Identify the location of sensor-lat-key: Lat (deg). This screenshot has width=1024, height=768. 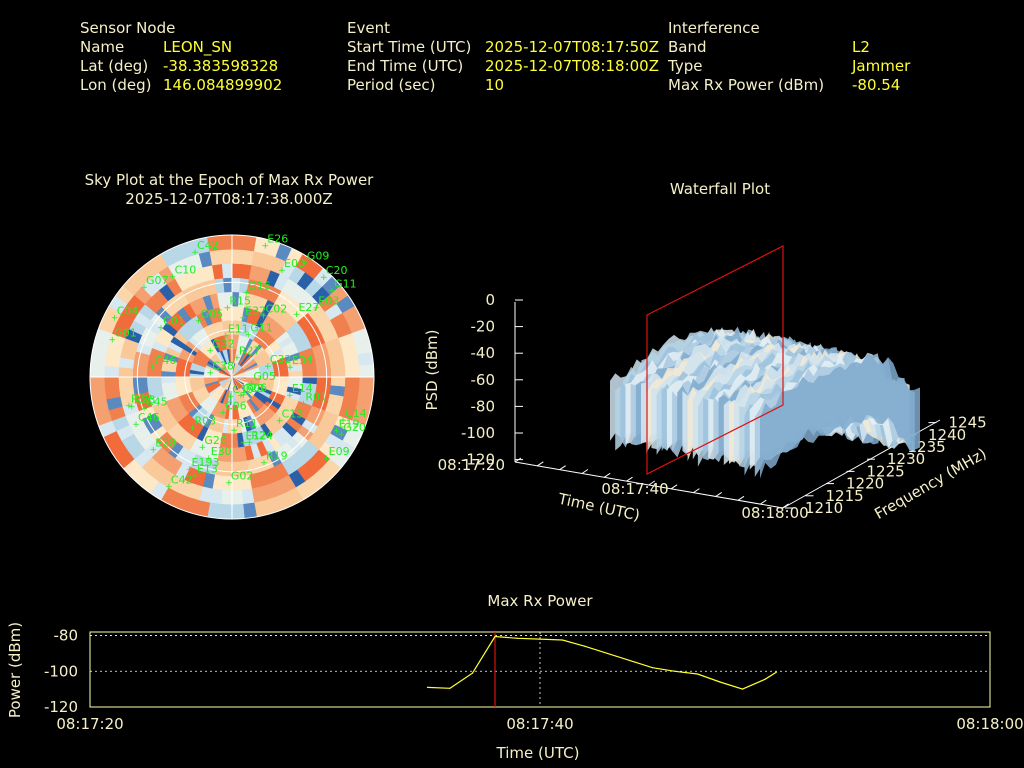
(114, 66).